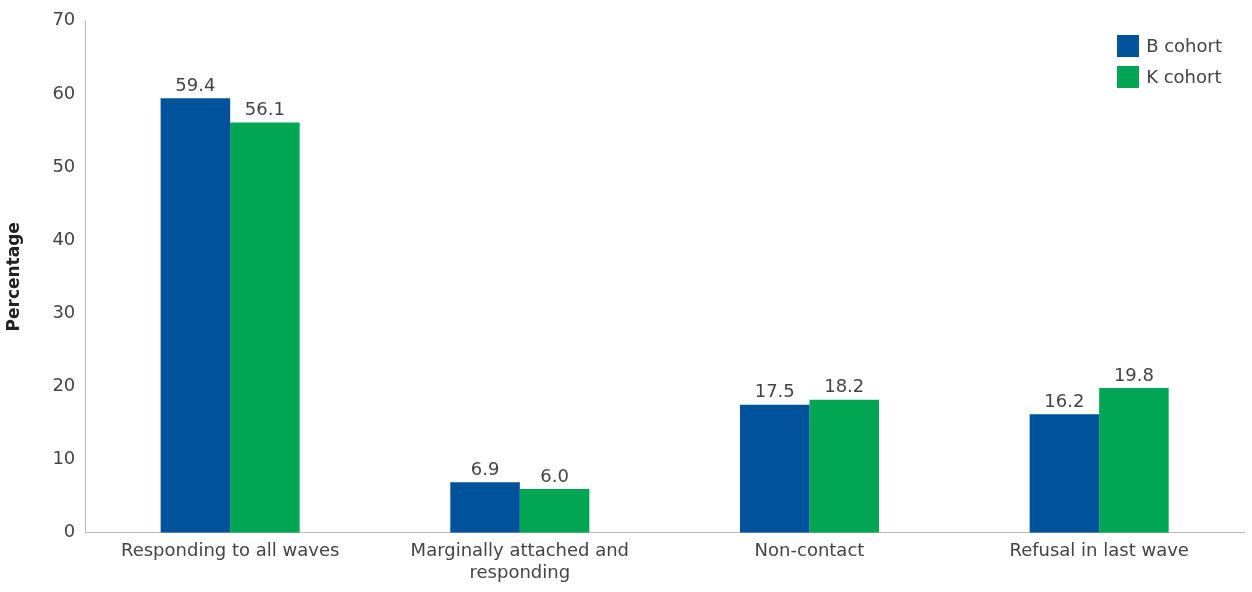 The height and width of the screenshot is (592, 1252). I want to click on legend-label: K cohort, so click(1184, 76).